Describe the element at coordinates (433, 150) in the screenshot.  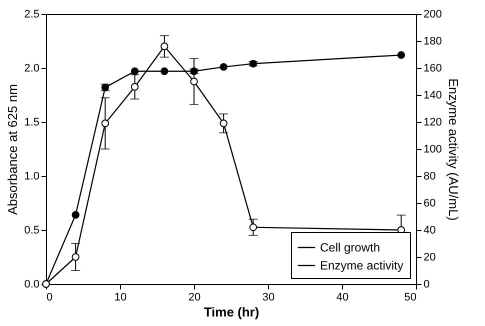
I see `y2-tick-label: 100` at that location.